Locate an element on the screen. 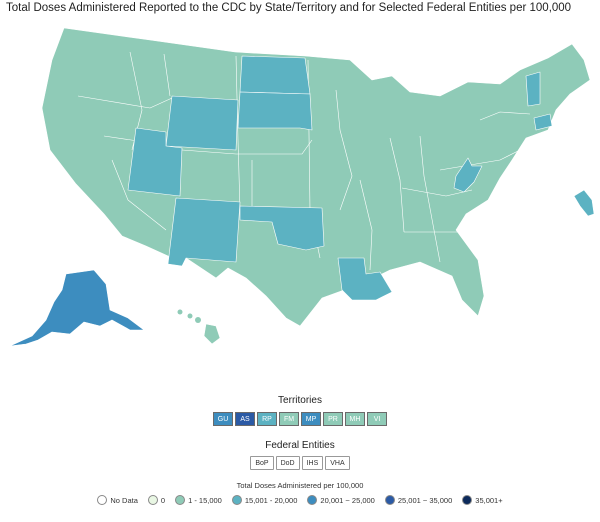  federal-entities-heading: Federal Entities is located at coordinates (300, 445).